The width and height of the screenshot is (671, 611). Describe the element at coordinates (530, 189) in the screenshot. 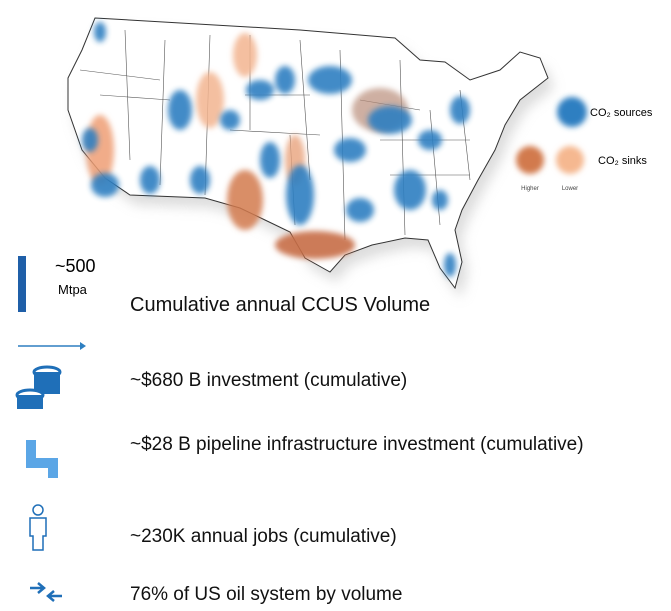

I see `legend-higher: Higher` at that location.